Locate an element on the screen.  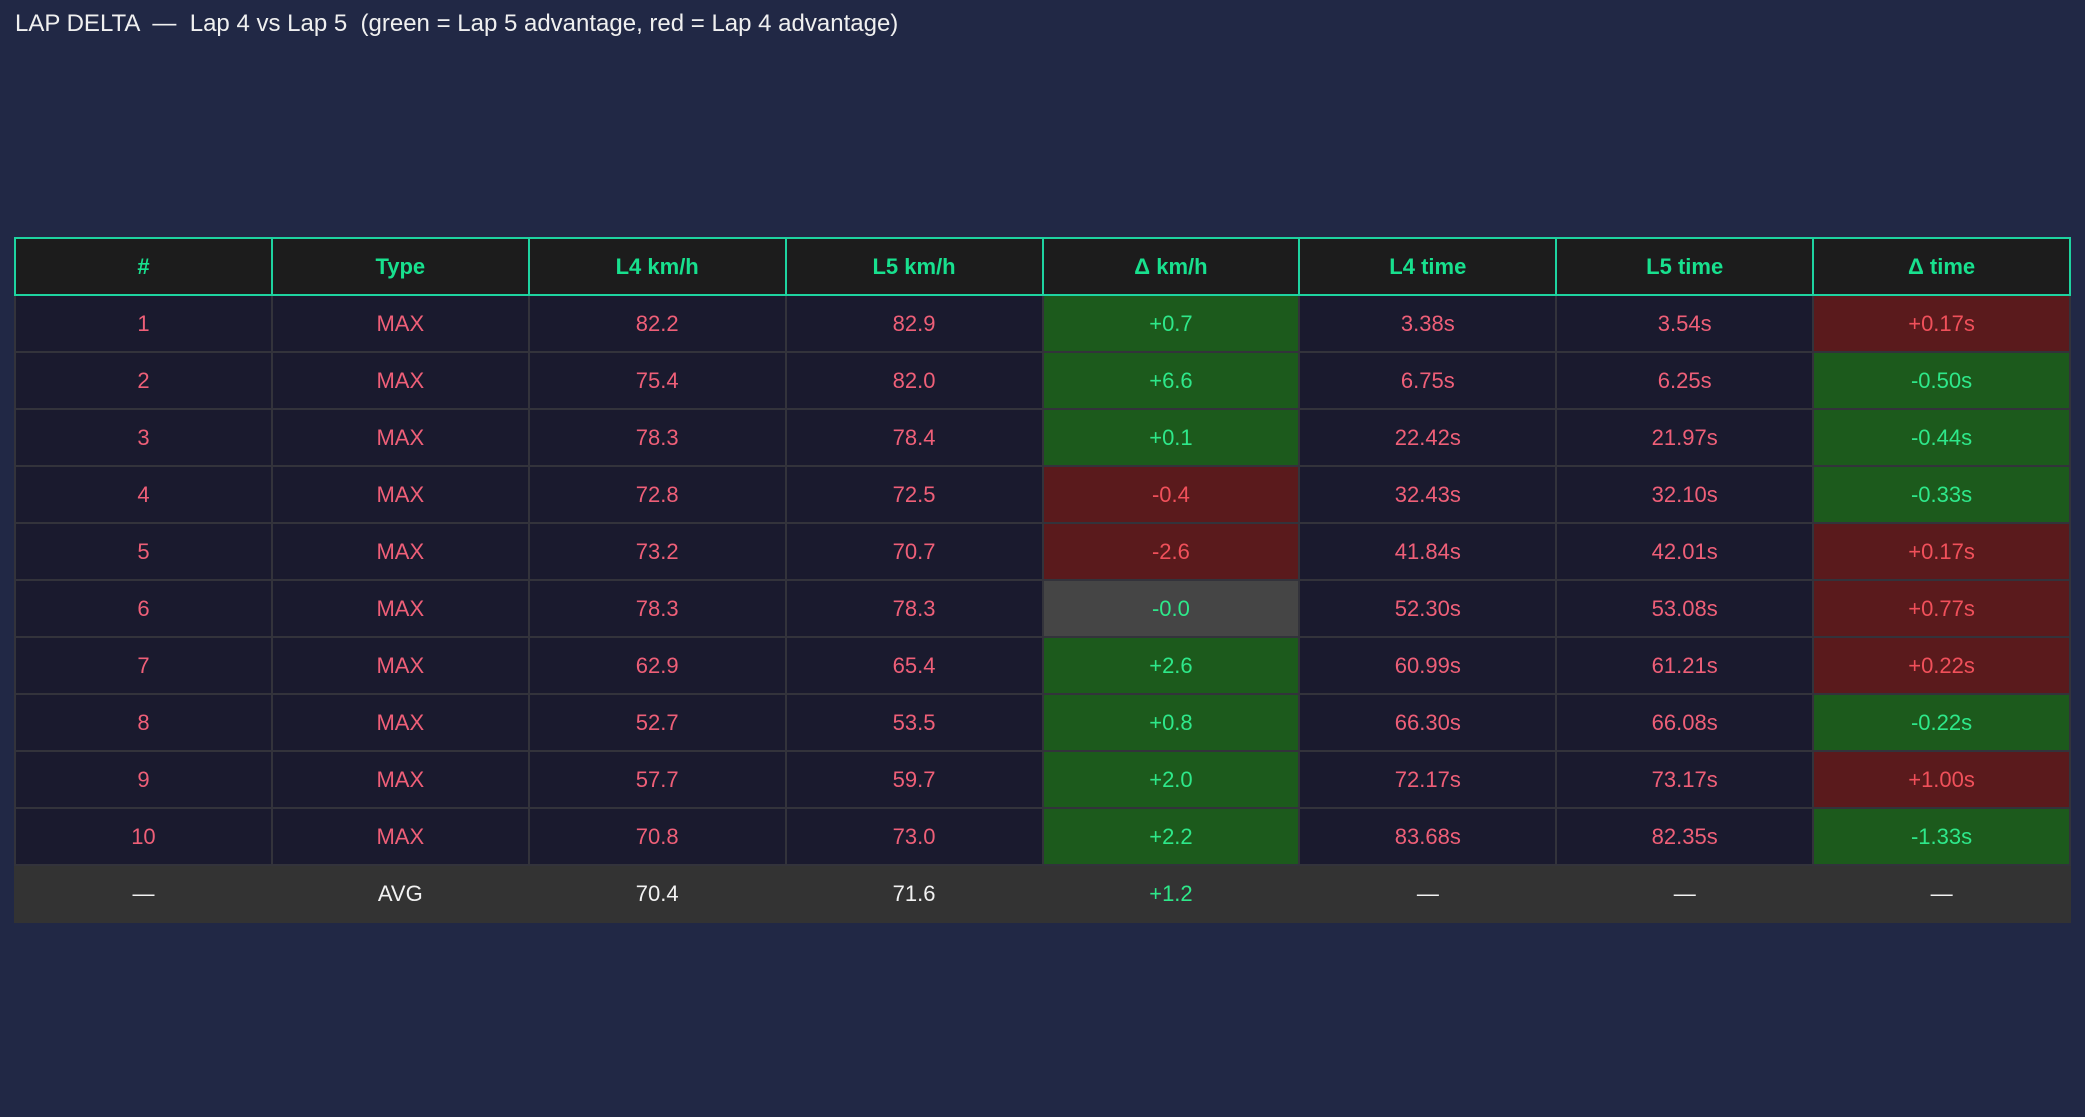
l4-speed-cell: 62.9 is located at coordinates (657, 665).